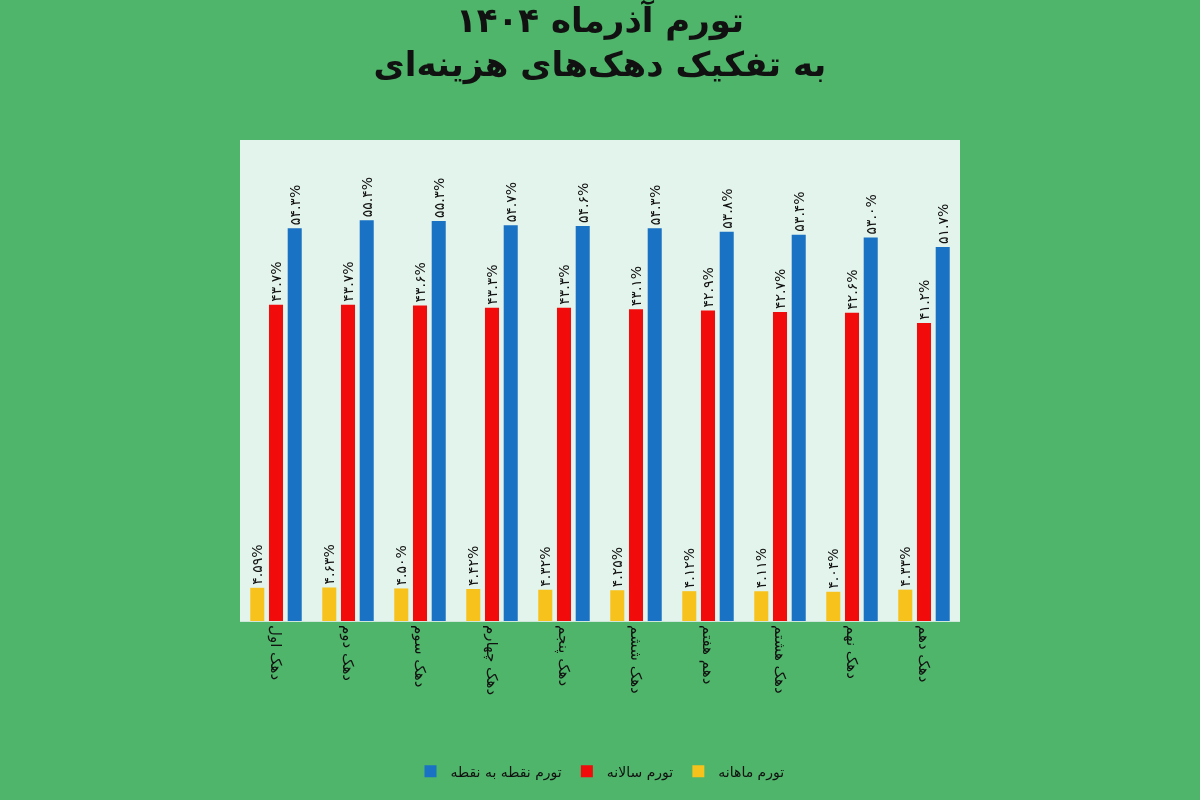  Describe the element at coordinates (617, 567) in the screenshot. I see `data-label: ۴.۲۵%` at that location.